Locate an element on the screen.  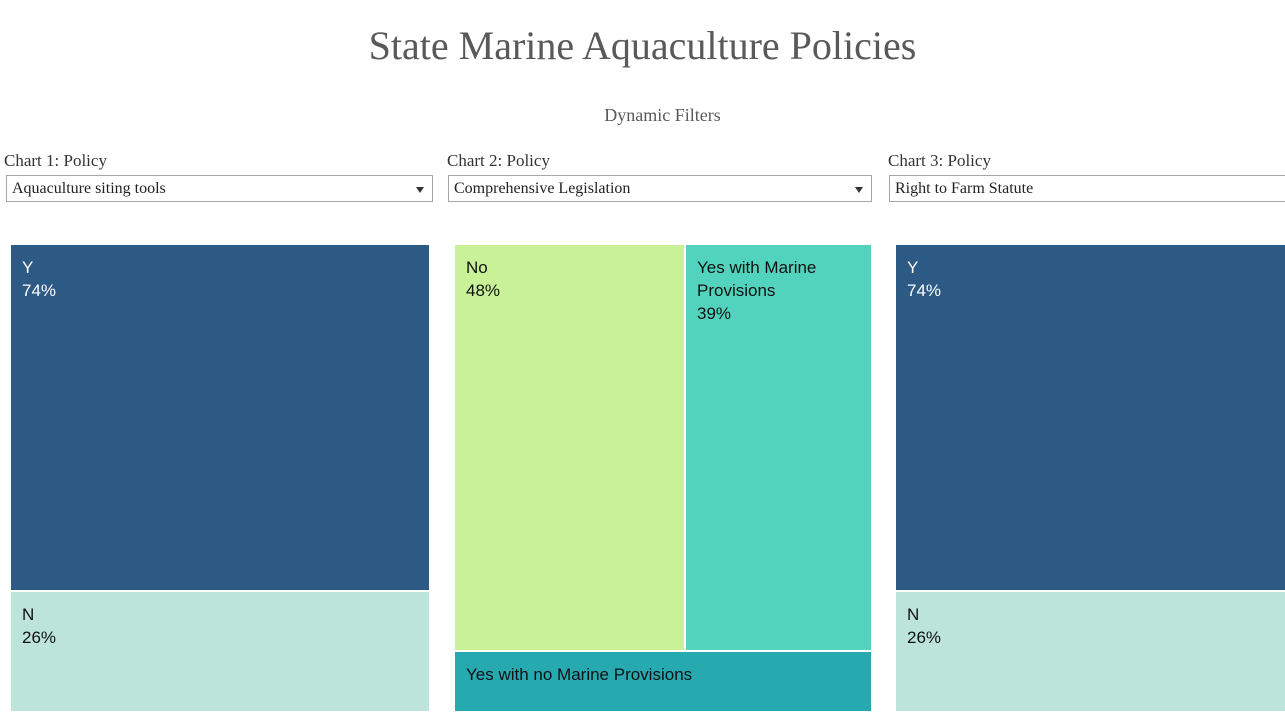
cell-label: No is located at coordinates (477, 267).